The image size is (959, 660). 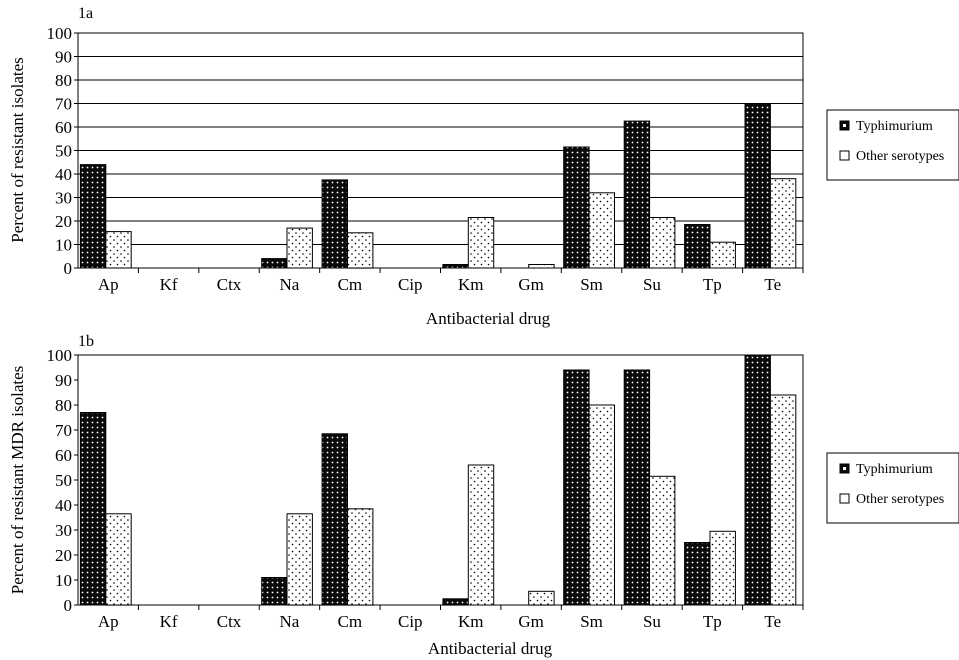 I want to click on legend-label-typhimurium-1b: Typhimurium, so click(x=894, y=469).